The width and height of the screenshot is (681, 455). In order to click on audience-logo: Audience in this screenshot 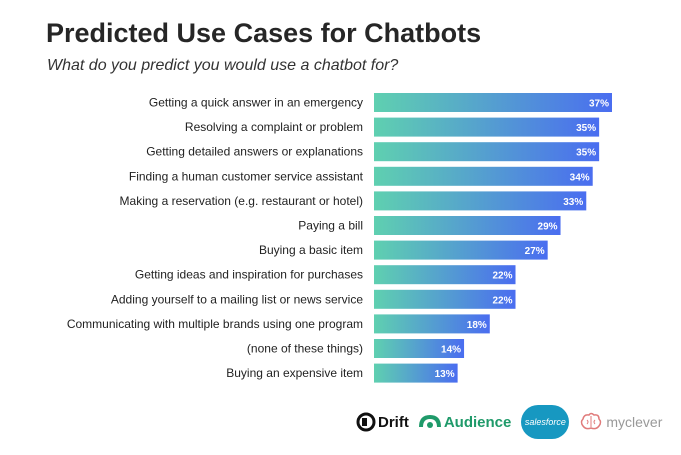, I will do `click(465, 422)`.